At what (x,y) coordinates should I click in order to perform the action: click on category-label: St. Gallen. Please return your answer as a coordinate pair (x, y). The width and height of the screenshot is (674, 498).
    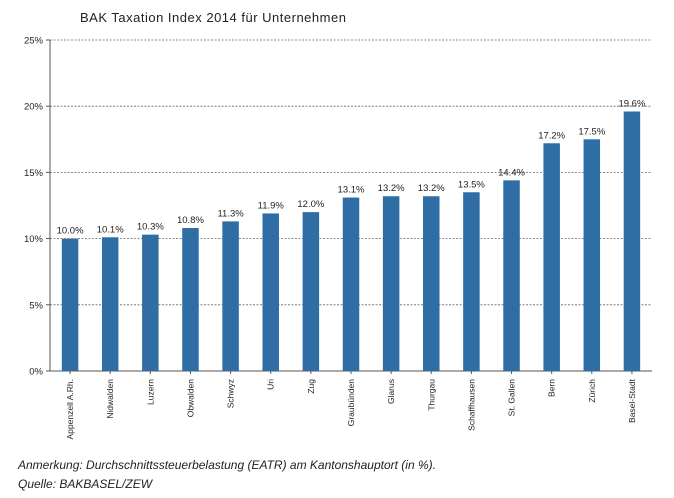
    Looking at the image, I should click on (512, 398).